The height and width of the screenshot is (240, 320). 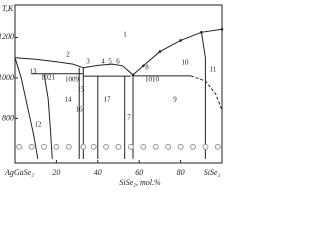 I want to click on region-label: 4, so click(x=103, y=62).